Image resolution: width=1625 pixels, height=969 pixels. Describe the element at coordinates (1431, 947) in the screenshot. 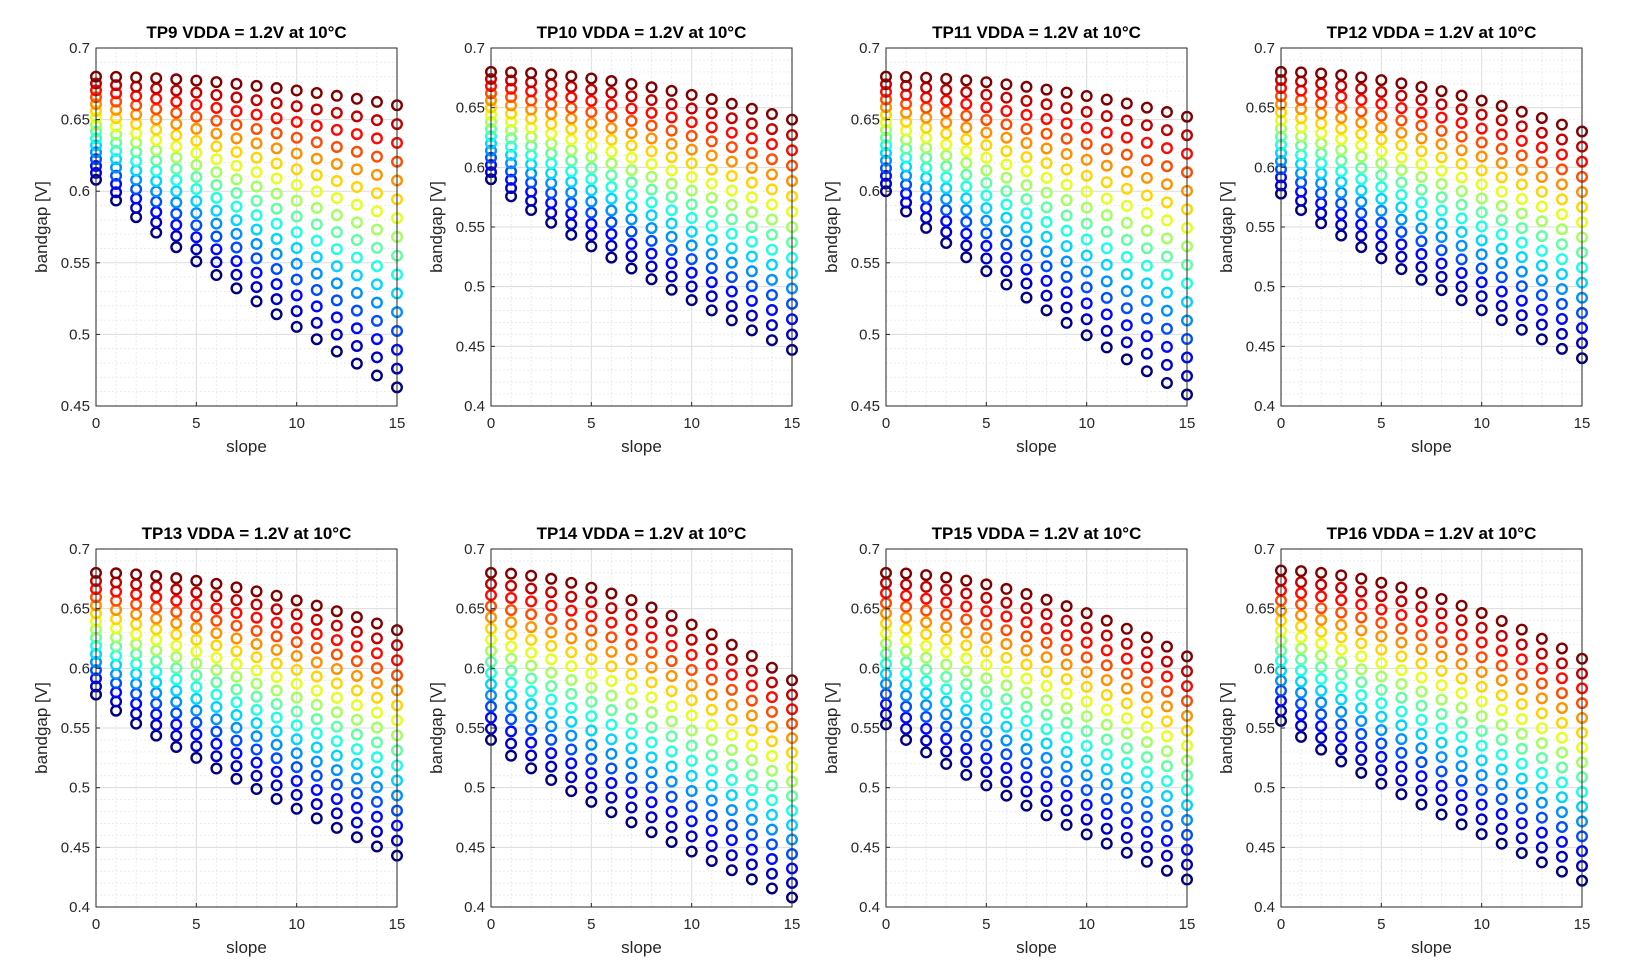

I see `x-axis-label: slope` at that location.